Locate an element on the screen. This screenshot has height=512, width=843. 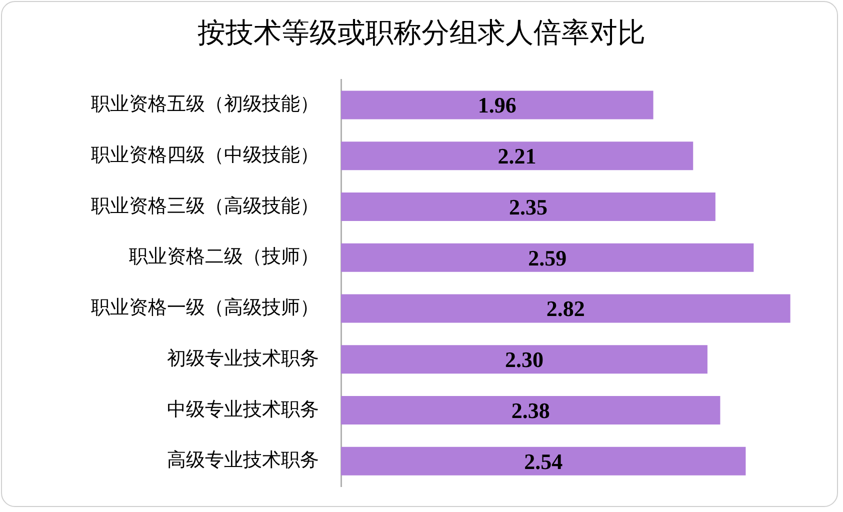
chart-title: 按技术等级或职称分组求人倍率对比 is located at coordinates (422, 34).